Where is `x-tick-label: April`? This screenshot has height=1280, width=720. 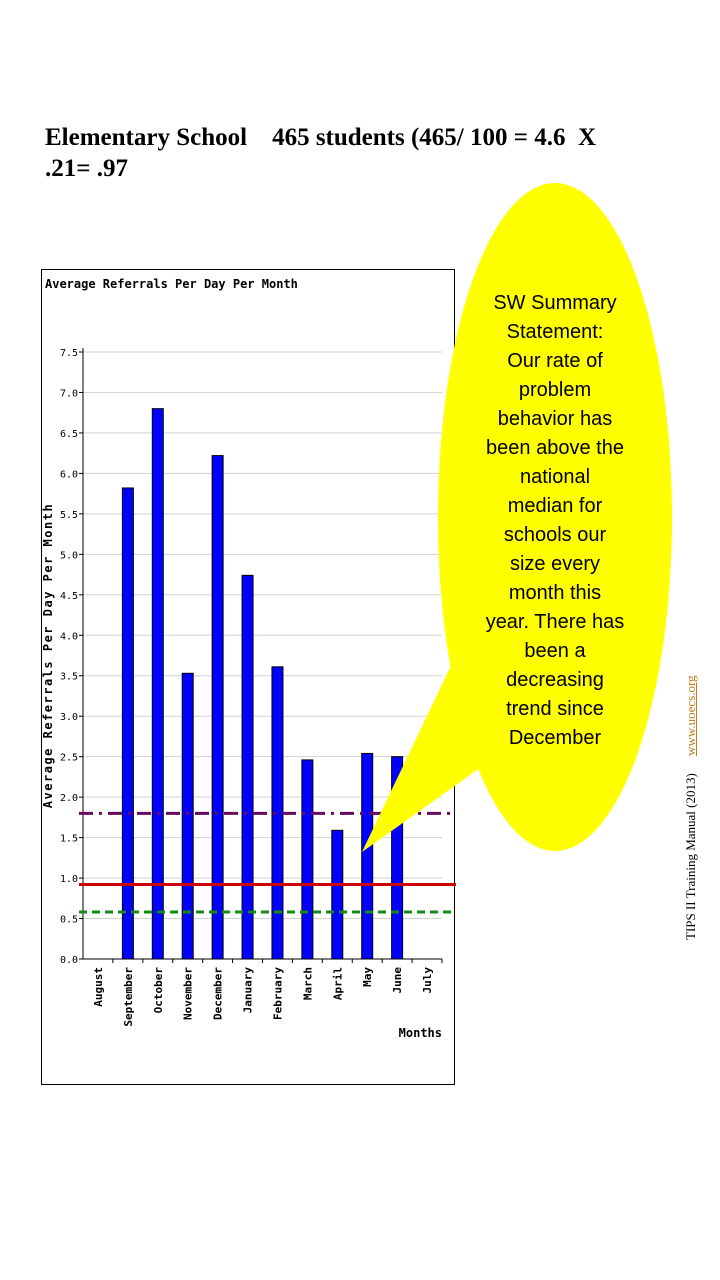
x-tick-label: April is located at coordinates (337, 983).